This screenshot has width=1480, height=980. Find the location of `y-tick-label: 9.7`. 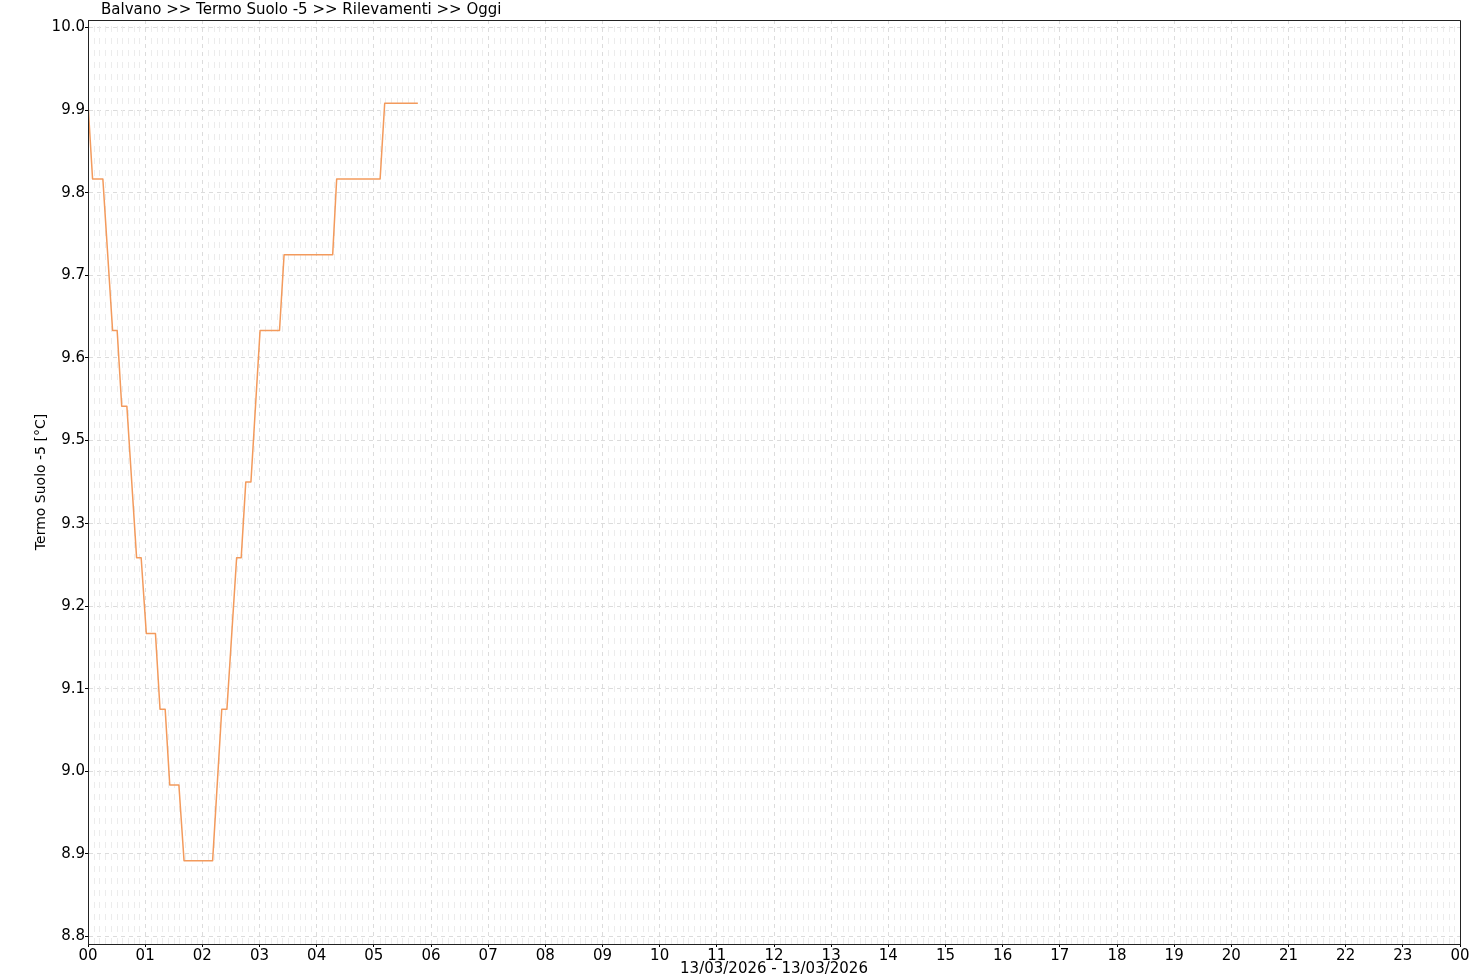

y-tick-label: 9.7 is located at coordinates (73, 274).